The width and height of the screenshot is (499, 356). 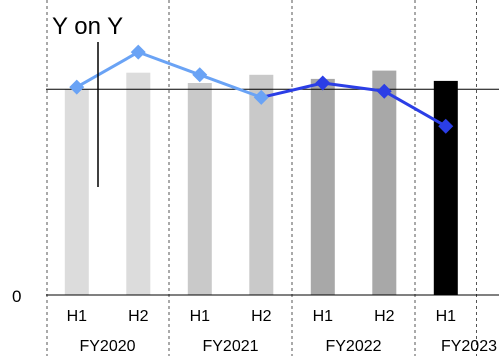 What do you see at coordinates (353, 346) in the screenshot?
I see `fiscal-year-label: FY2022` at bounding box center [353, 346].